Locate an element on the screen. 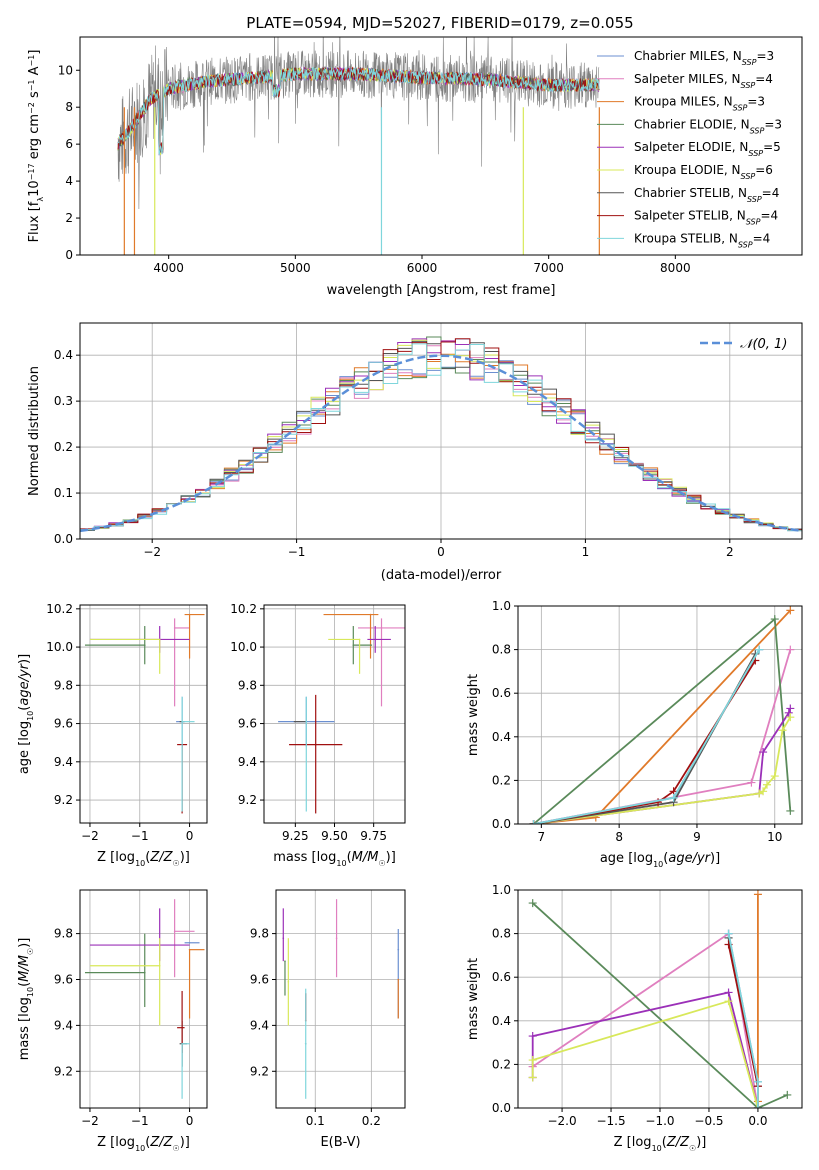  x-tick-label: 6000 is located at coordinates (422, 268).